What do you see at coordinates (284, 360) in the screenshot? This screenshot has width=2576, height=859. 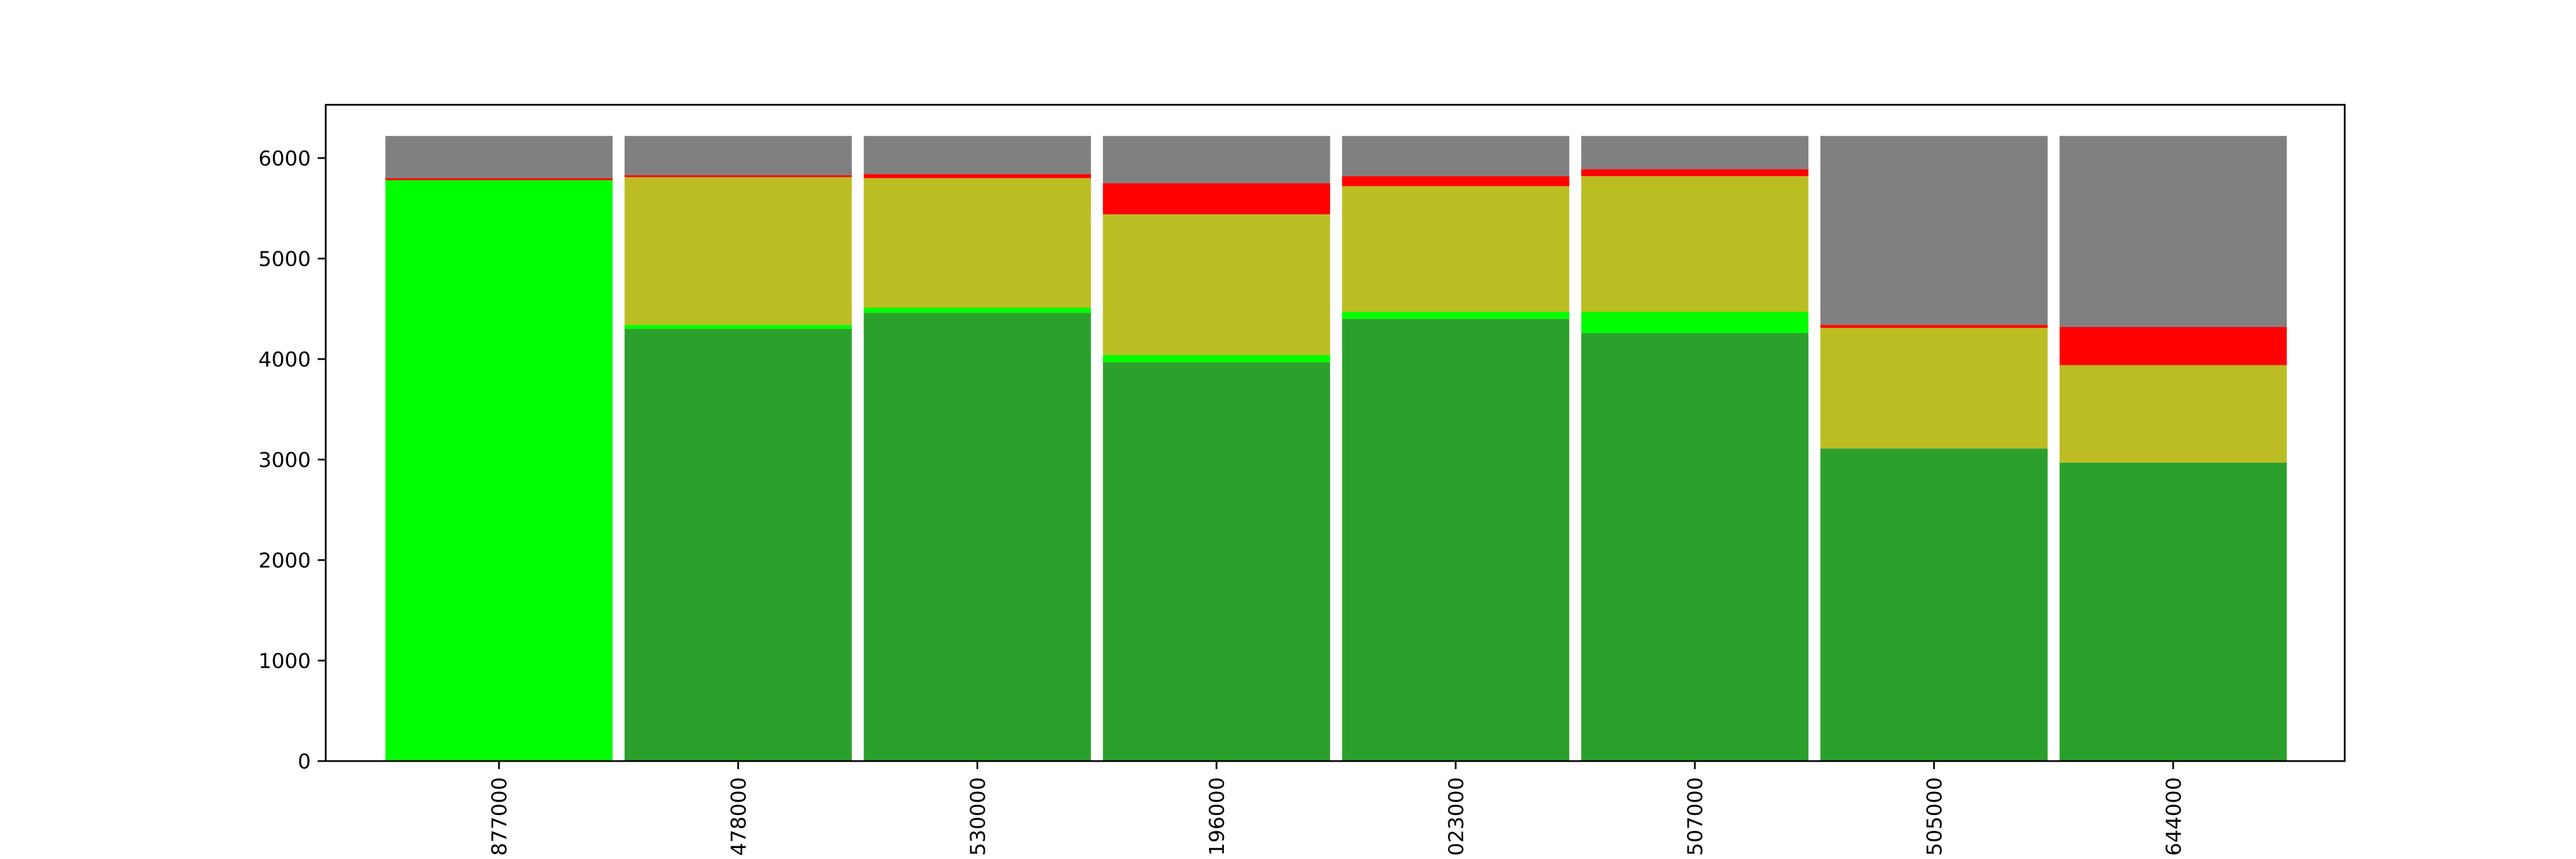 I see `y-tick-label-4000: 4000` at bounding box center [284, 360].